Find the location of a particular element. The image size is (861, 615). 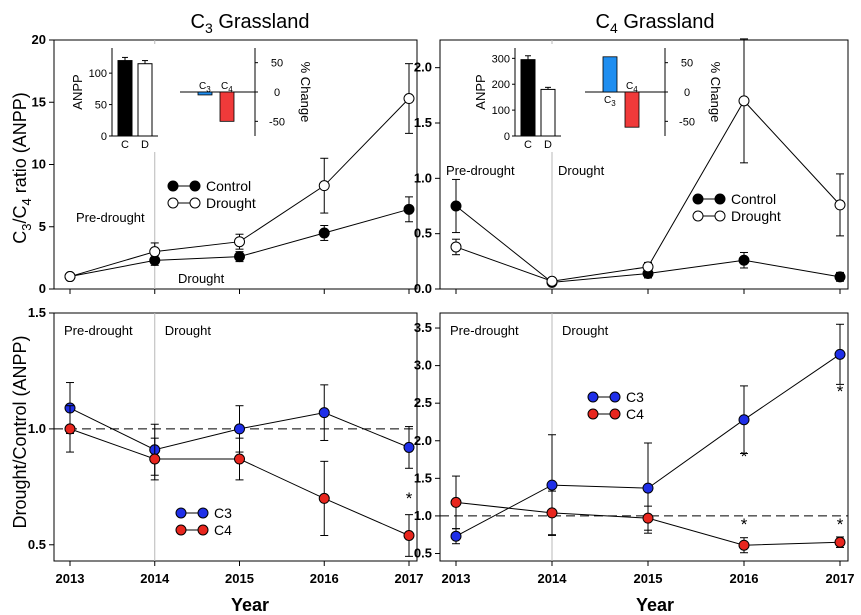

inset-c3_ratio: 0 50 100 C D ANPP -50 0 50 C3 C4 % Change is located at coordinates (191, 98).